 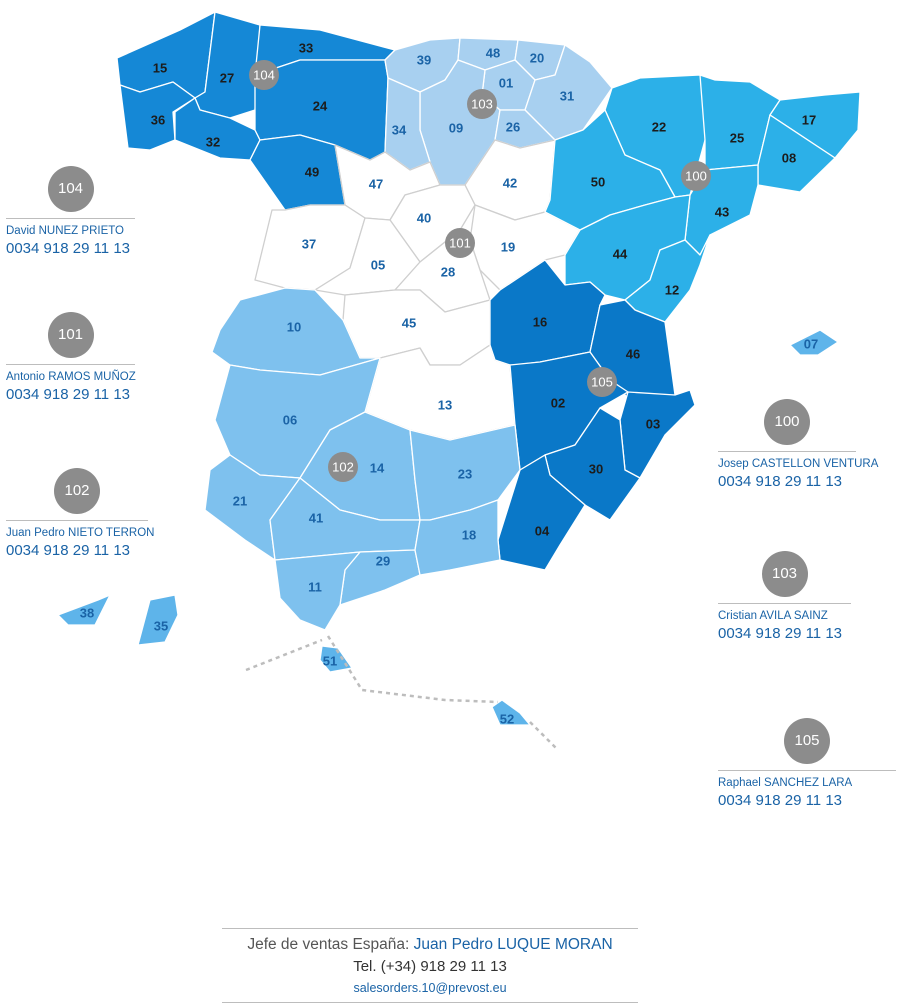 What do you see at coordinates (70, 189) in the screenshot?
I see `zone-code-badge: 104` at bounding box center [70, 189].